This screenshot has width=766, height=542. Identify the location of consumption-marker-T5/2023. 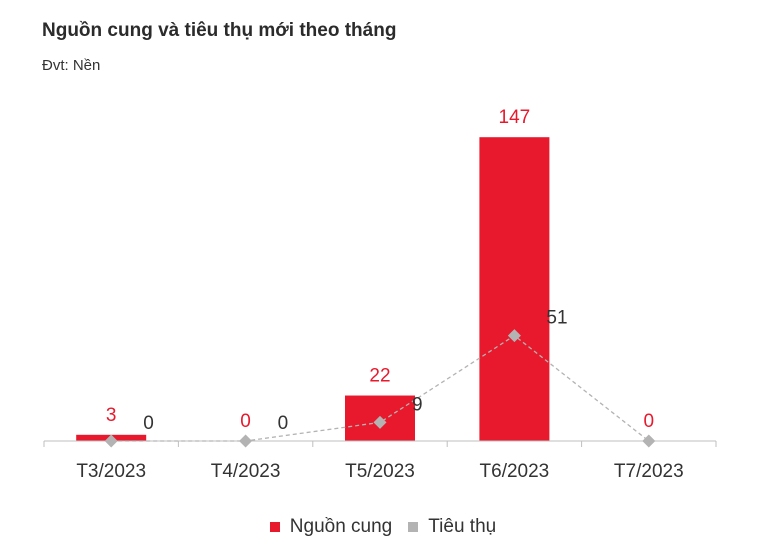
(380, 422).